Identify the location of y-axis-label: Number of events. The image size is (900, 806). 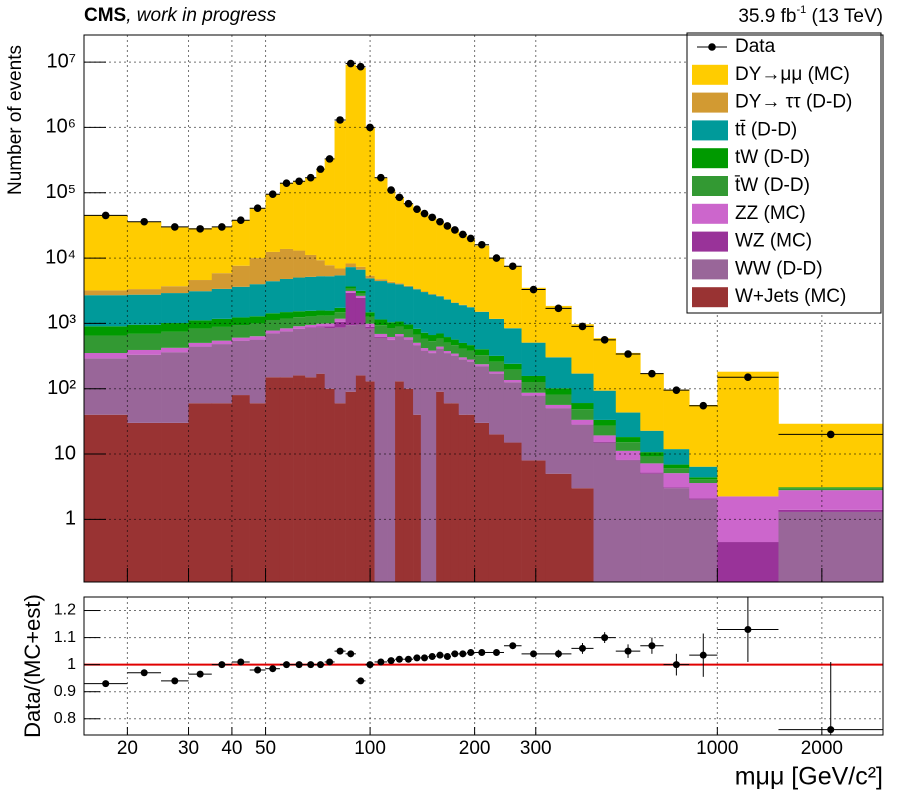
(15, 120).